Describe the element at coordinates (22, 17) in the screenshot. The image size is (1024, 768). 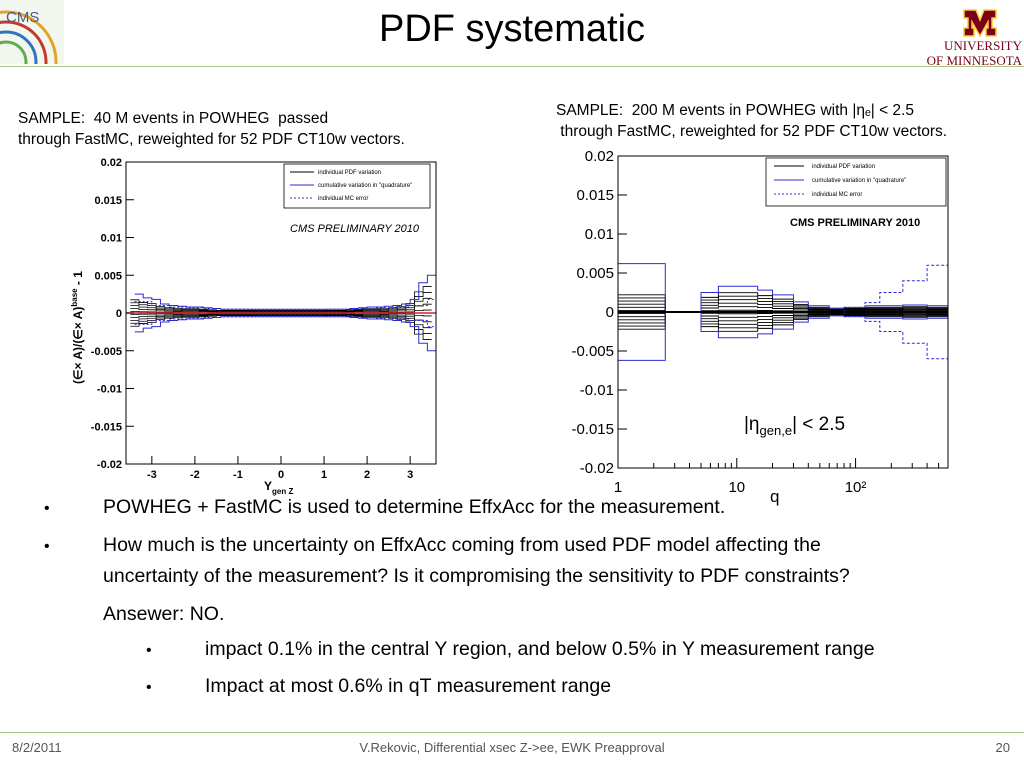
I see `cms-logo-text: CMS` at that location.